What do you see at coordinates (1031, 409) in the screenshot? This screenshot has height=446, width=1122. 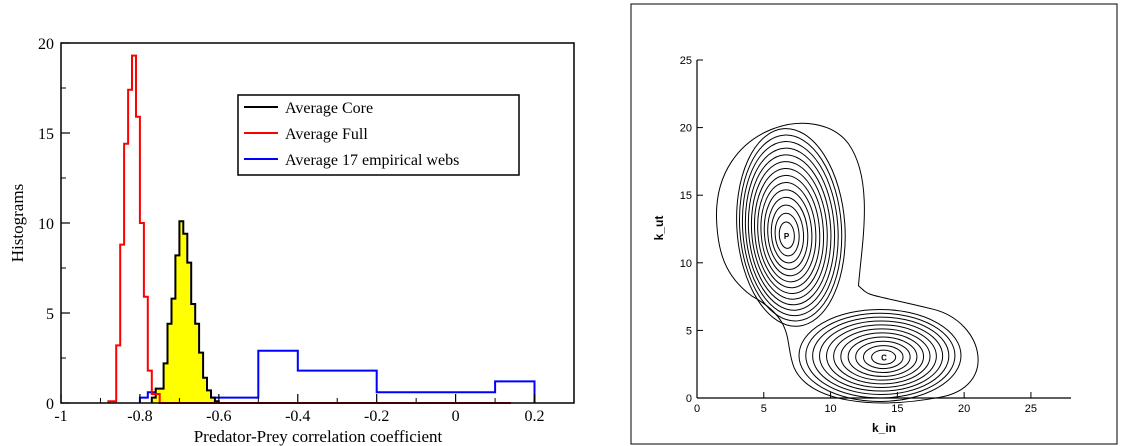 I see `contour-x-tick-label: 25` at bounding box center [1031, 409].